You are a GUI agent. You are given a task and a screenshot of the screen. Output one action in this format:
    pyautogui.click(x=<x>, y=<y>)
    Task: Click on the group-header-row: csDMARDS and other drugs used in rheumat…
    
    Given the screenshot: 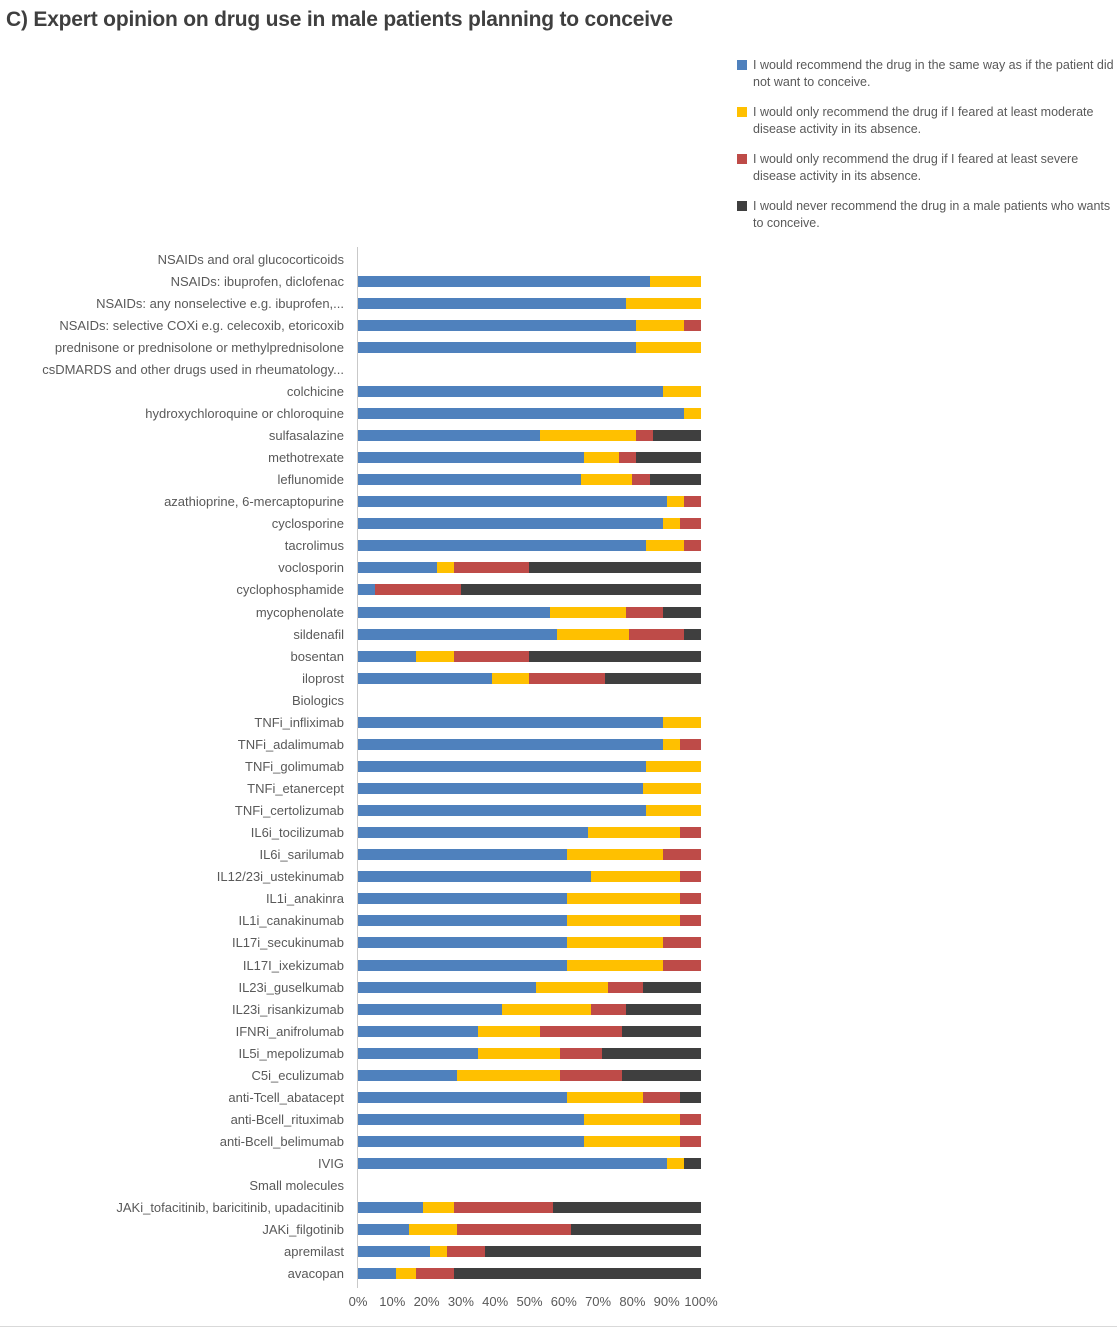 What is the action you would take?
    pyautogui.click(x=558, y=369)
    